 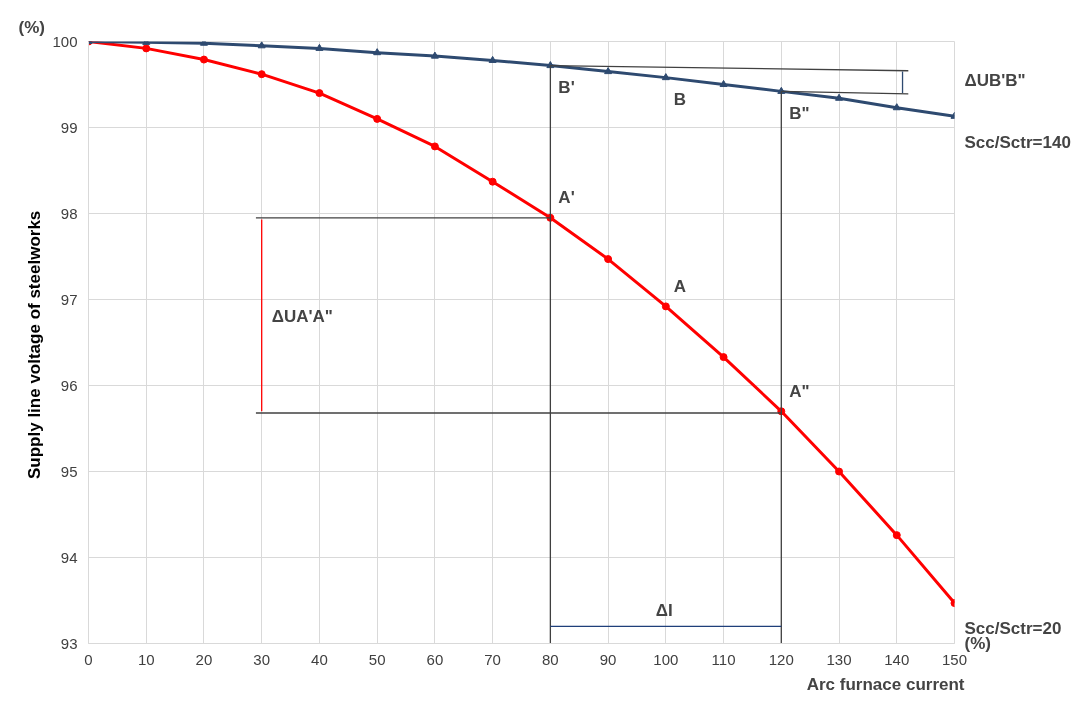 What do you see at coordinates (1017, 142) in the screenshot?
I see `series-label: Scc/Sctr=140` at bounding box center [1017, 142].